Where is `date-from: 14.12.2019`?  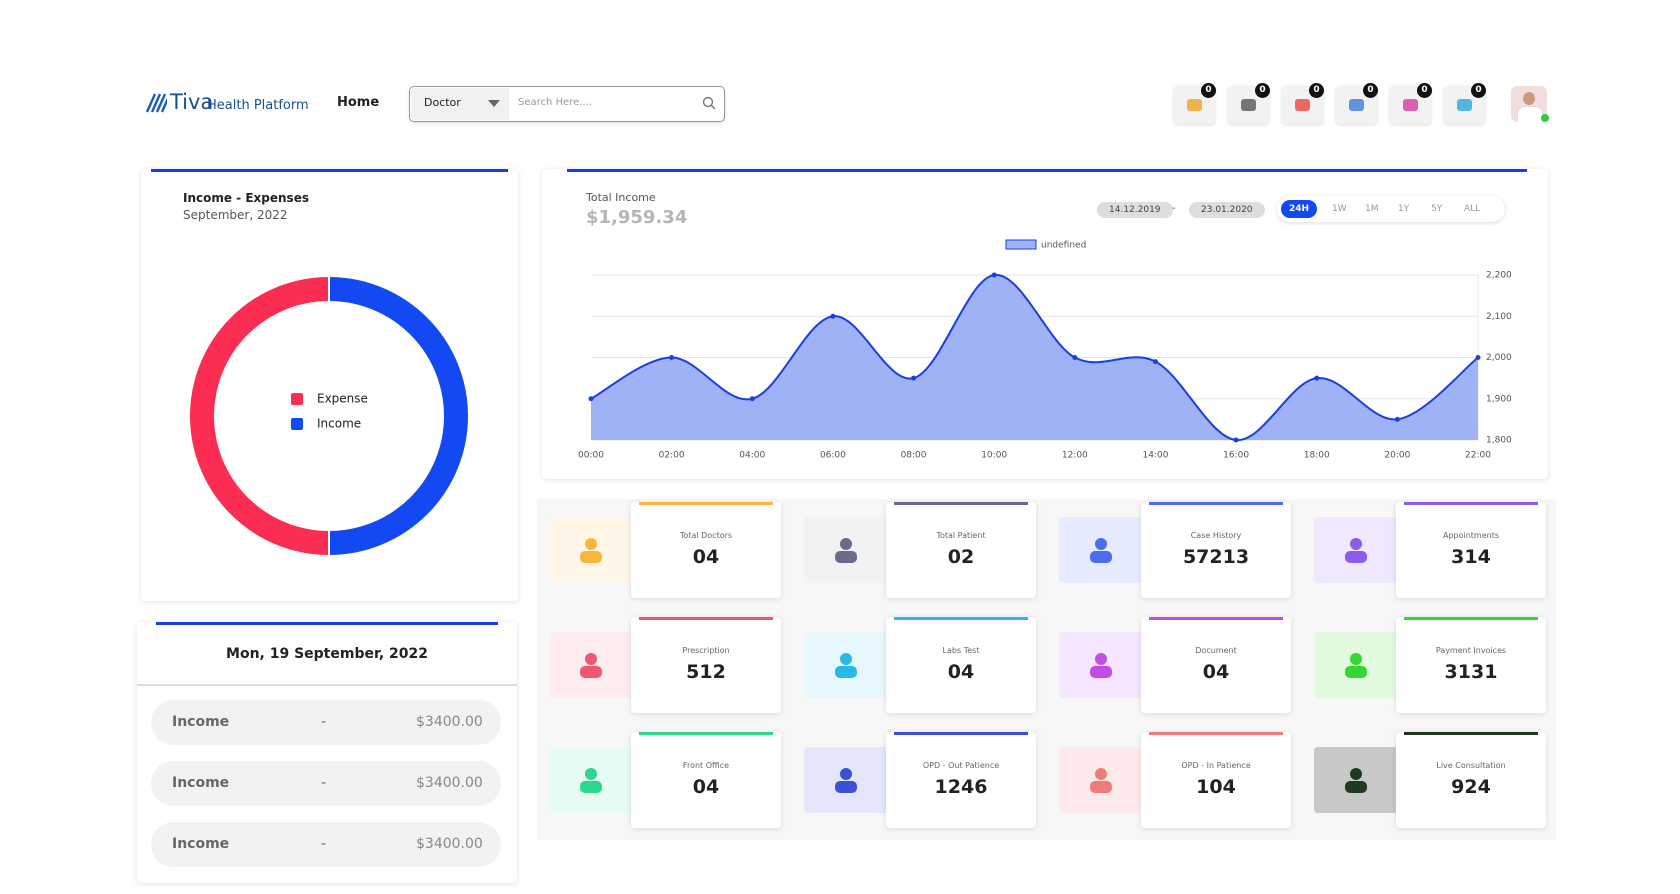
date-from: 14.12.2019 is located at coordinates (1135, 210).